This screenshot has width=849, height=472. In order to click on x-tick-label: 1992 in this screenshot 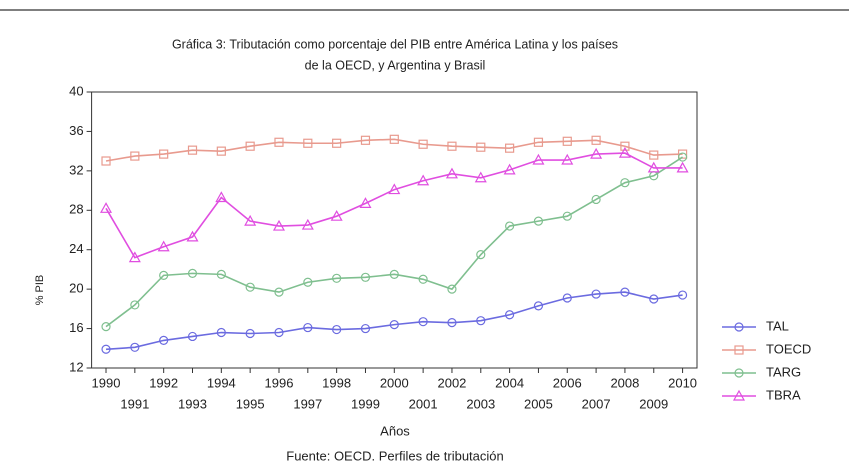, I will do `click(163, 382)`.